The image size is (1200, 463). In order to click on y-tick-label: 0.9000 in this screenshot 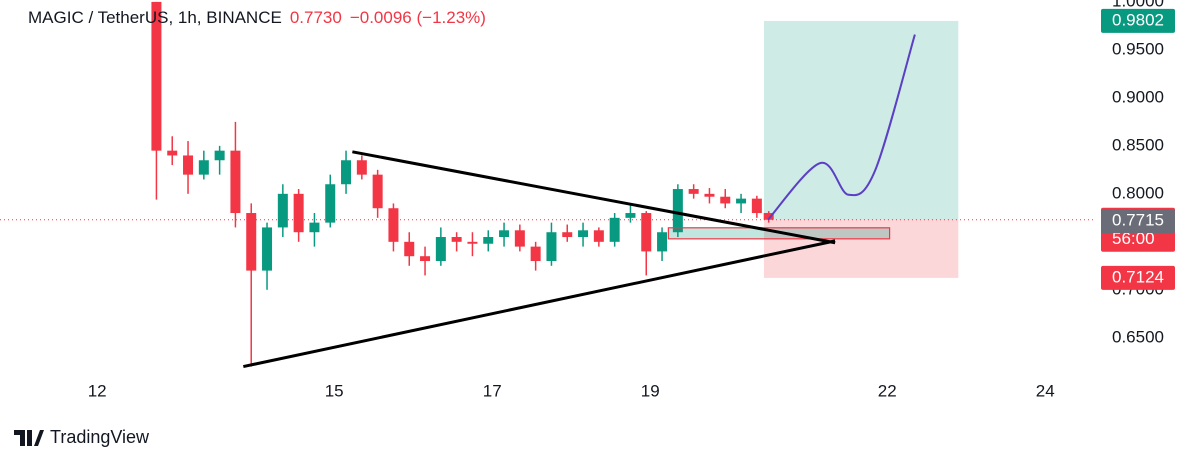, I will do `click(1138, 96)`.